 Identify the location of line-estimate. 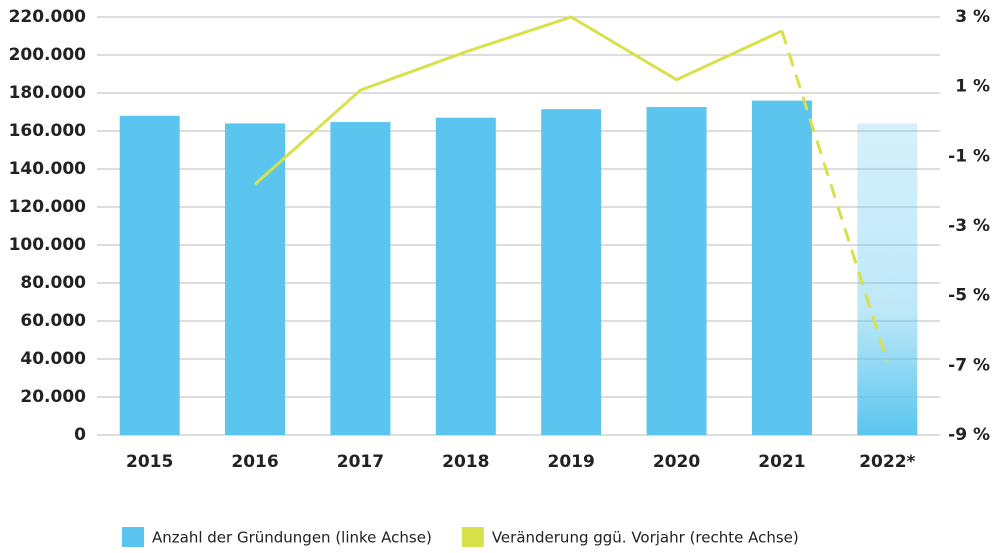
(834, 196).